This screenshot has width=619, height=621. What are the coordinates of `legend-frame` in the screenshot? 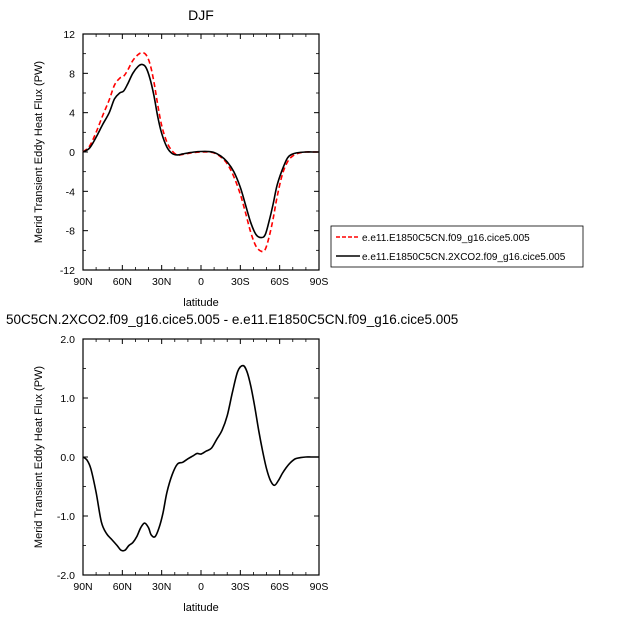 It's located at (457, 246).